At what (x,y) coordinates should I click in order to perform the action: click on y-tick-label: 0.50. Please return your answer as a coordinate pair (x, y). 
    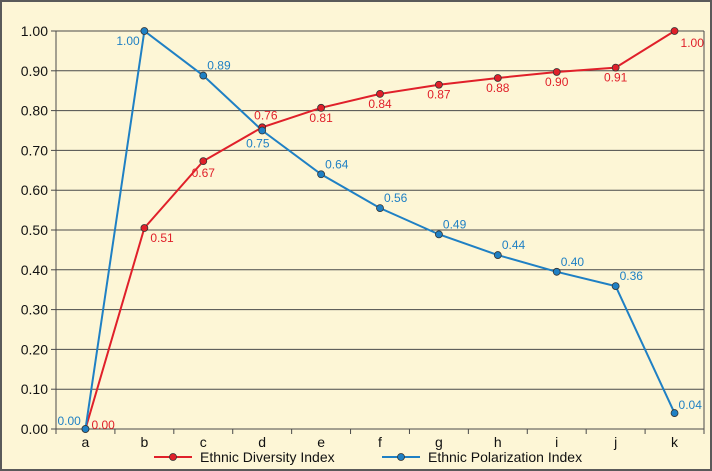
    Looking at the image, I should click on (34, 230).